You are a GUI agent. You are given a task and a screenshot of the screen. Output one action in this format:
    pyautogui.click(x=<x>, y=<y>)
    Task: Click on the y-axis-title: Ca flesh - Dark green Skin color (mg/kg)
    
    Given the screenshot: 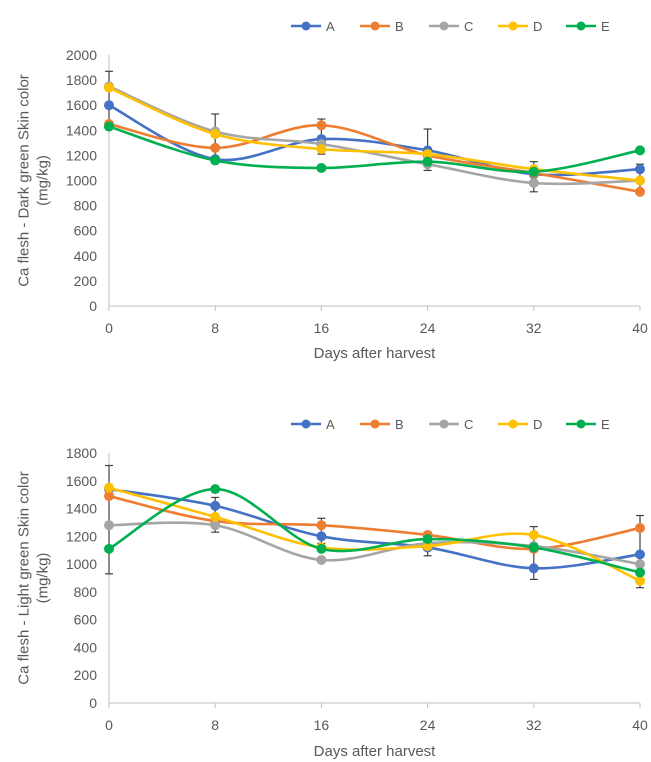 What is the action you would take?
    pyautogui.click(x=34, y=180)
    